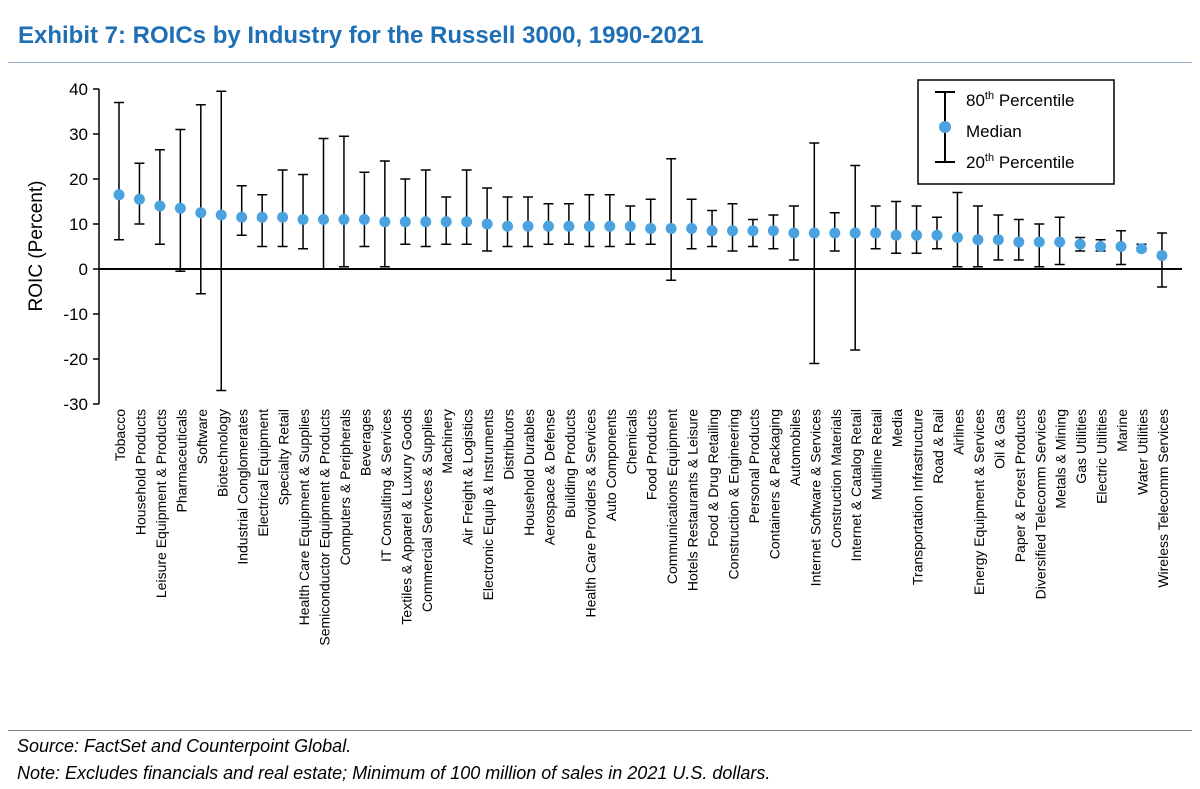 This screenshot has height=789, width=1200. I want to click on x-category-label: Household Products, so click(140, 472).